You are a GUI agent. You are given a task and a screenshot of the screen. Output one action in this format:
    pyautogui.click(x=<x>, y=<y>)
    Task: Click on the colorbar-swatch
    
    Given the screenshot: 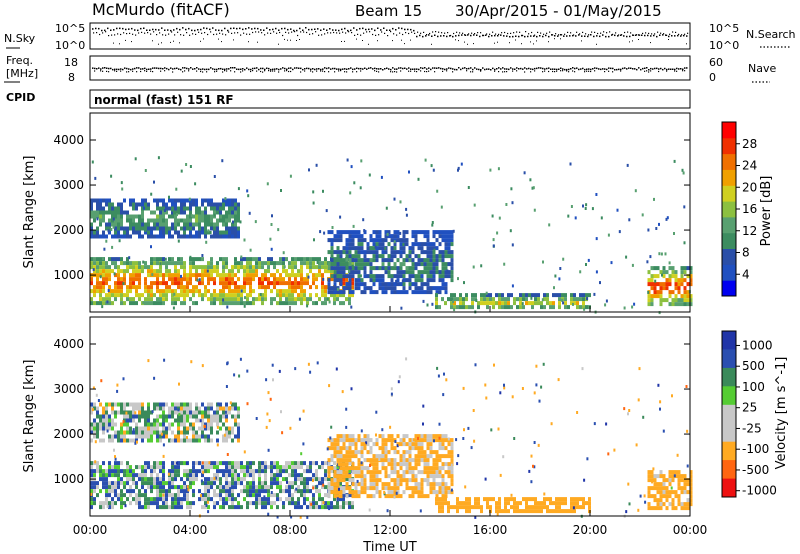 What is the action you would take?
    pyautogui.click(x=729, y=288)
    